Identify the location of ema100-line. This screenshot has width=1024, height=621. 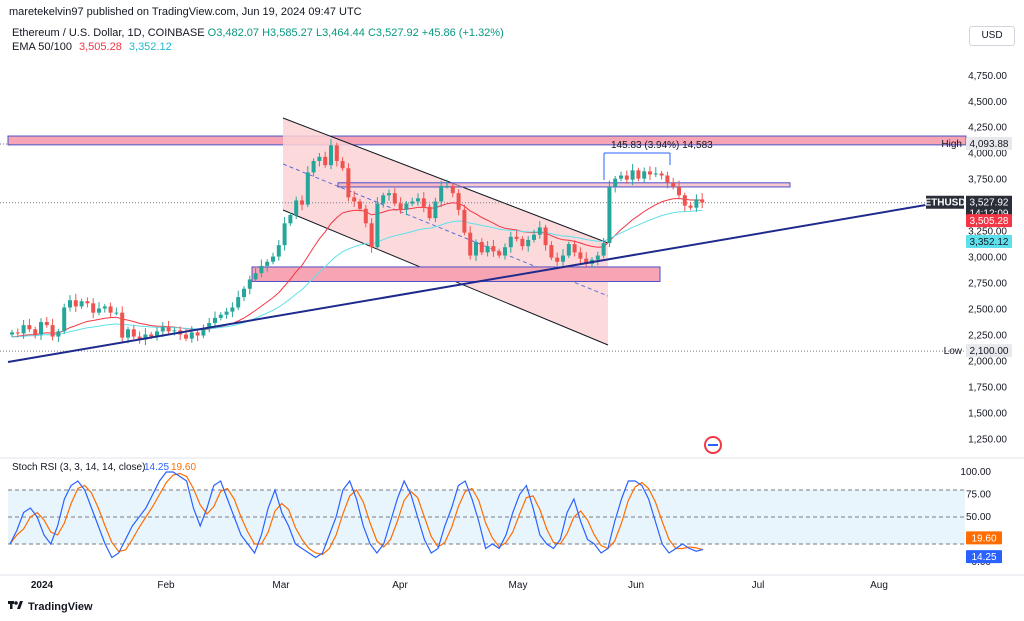
(357, 273).